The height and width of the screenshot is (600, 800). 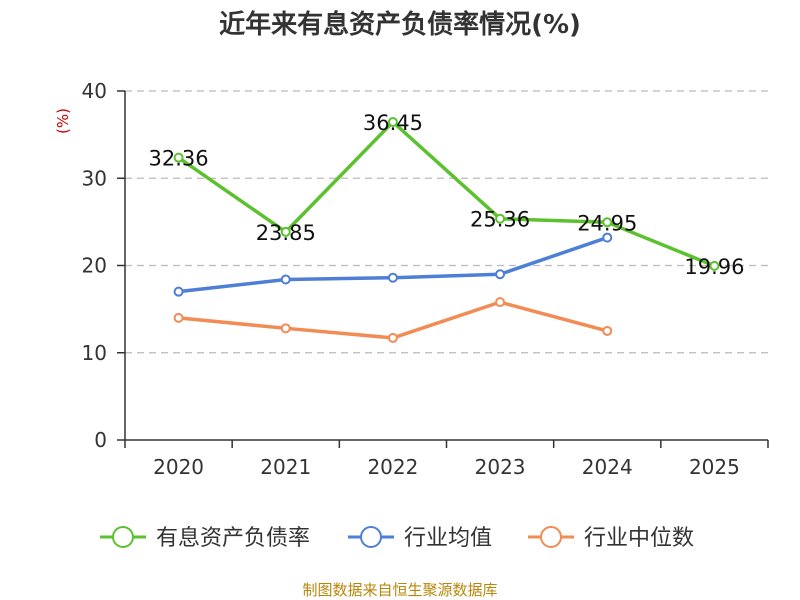 I want to click on data-label: 24.95, so click(x=607, y=223).